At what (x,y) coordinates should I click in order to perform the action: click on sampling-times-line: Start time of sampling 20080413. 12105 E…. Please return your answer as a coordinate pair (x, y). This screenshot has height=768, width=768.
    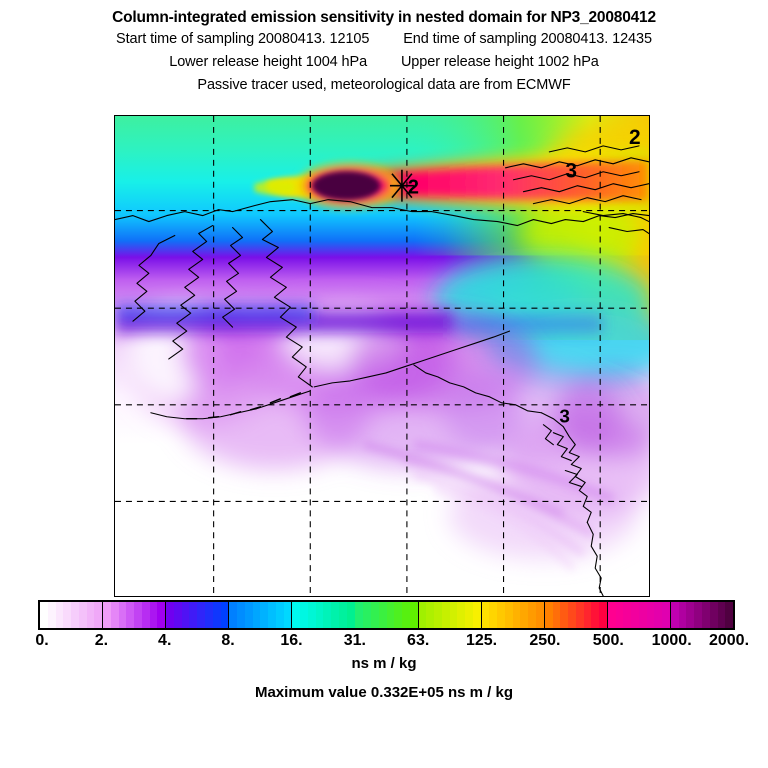
    Looking at the image, I should click on (384, 39).